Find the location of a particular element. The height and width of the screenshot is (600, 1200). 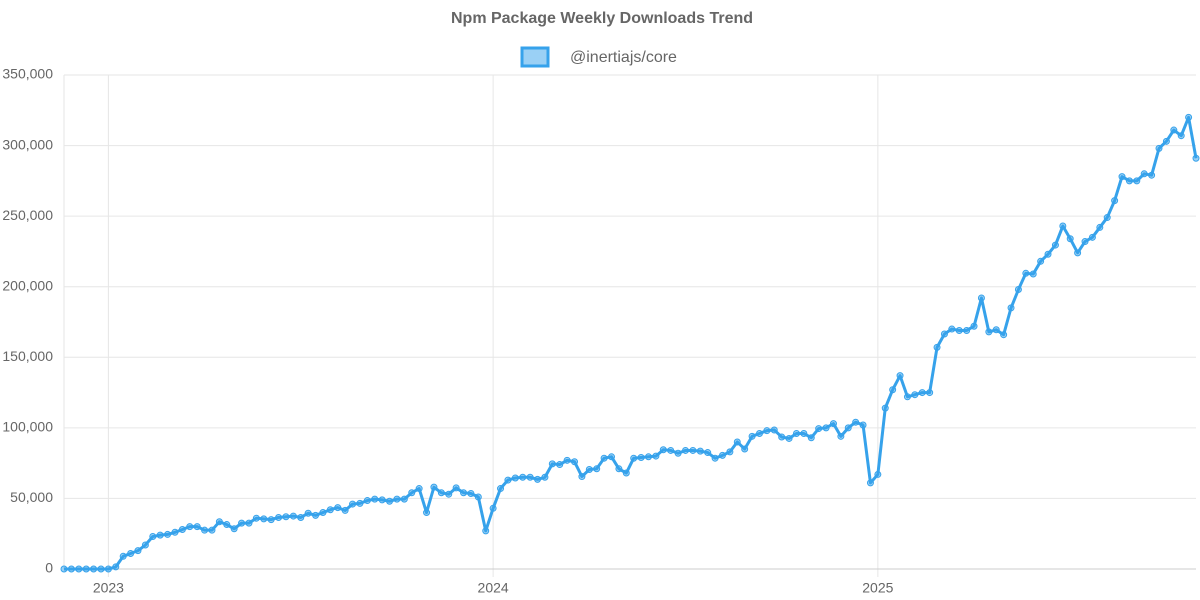

y-tick-label: 250,000 is located at coordinates (27, 215).